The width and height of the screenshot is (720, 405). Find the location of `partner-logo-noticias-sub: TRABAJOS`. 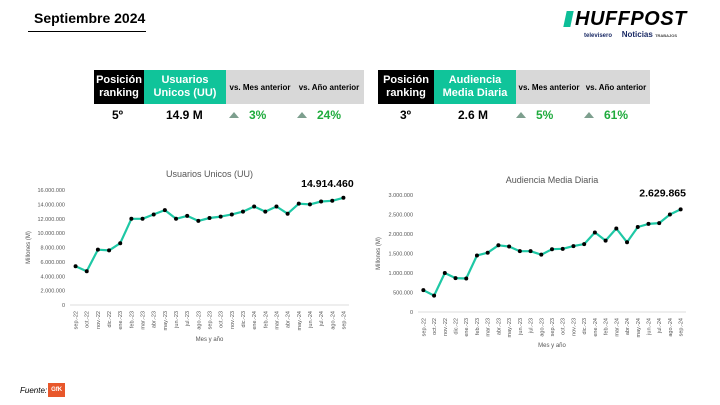

partner-logo-noticias-sub: TRABAJOS is located at coordinates (666, 35).